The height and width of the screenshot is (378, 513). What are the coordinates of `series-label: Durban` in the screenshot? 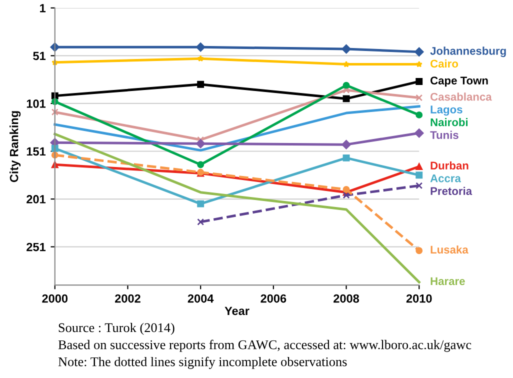 It's located at (449, 165).